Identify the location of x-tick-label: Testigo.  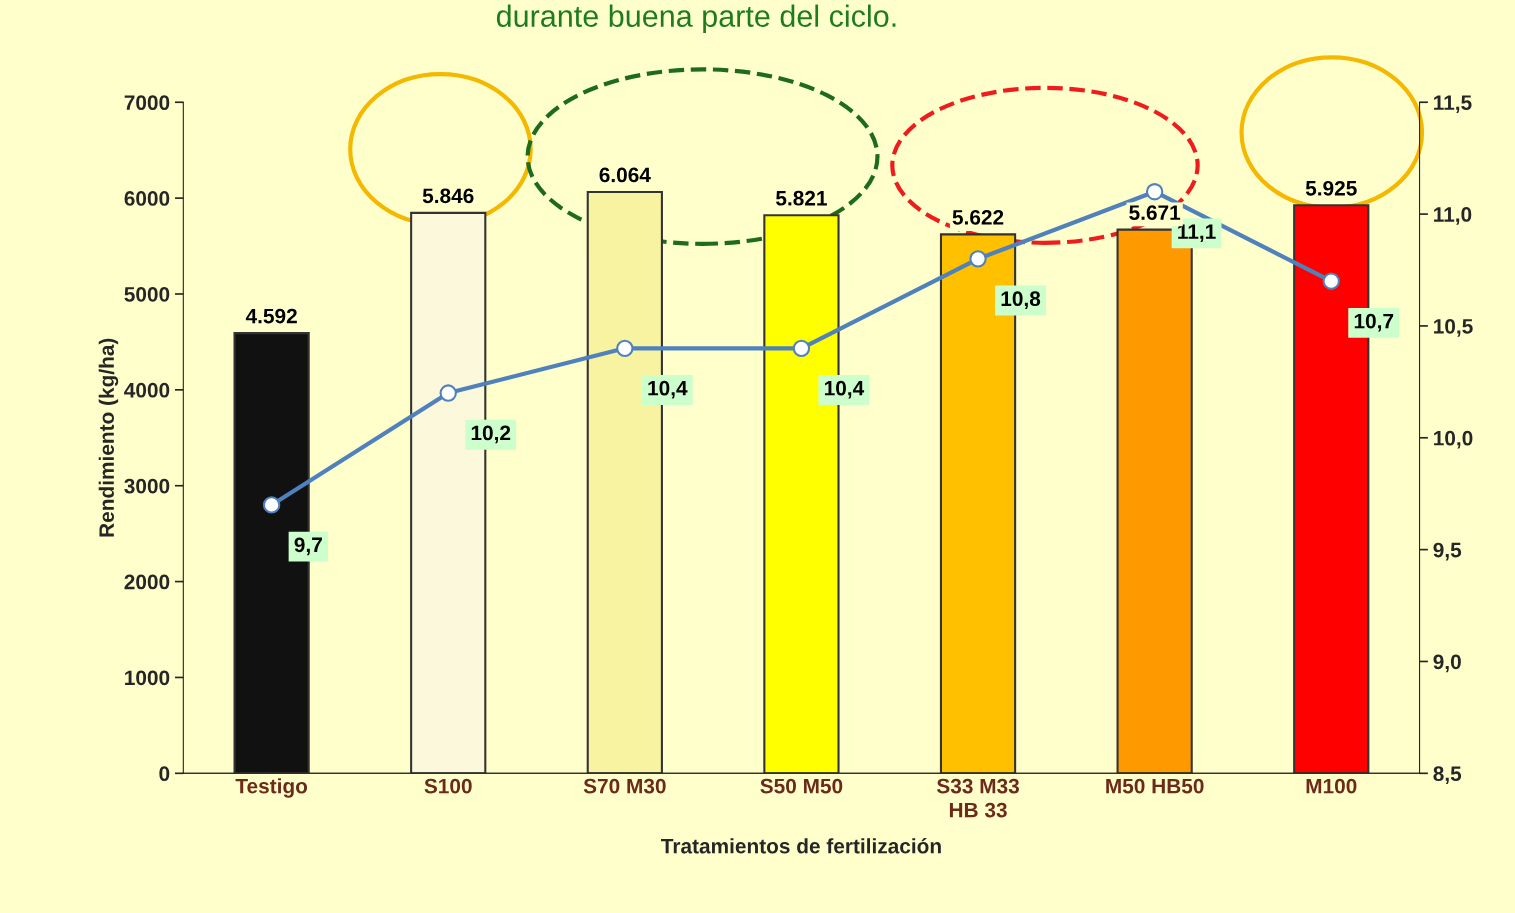
(271, 788).